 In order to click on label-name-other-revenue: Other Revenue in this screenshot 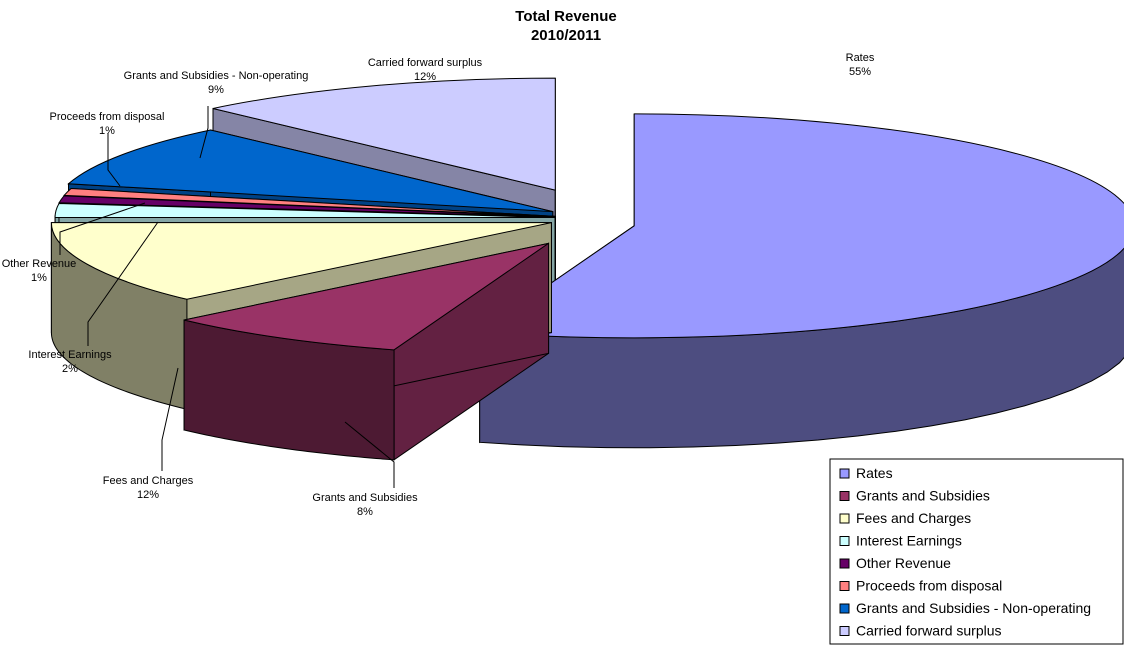, I will do `click(39, 264)`.